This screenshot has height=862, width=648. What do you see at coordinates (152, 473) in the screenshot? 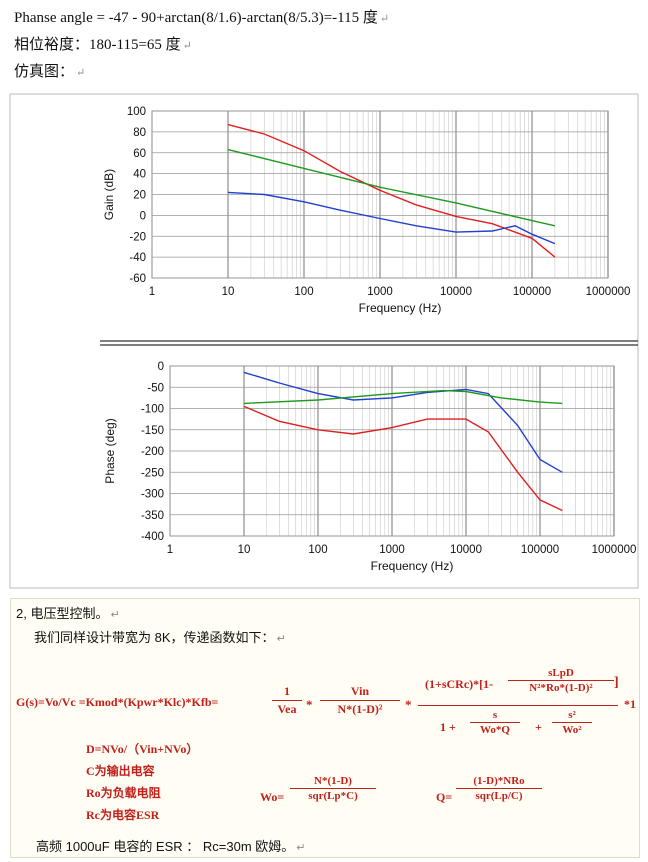
I see `y-tick-label: -250` at bounding box center [152, 473].